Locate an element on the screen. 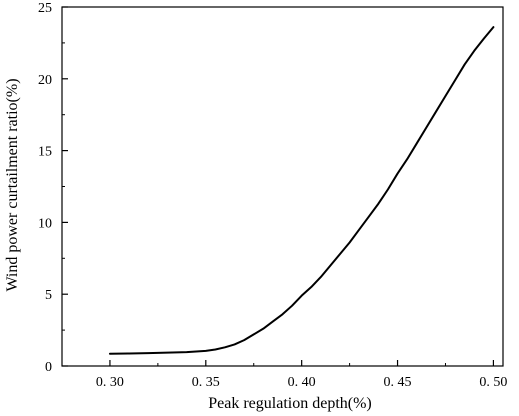 The image size is (519, 416). x-axis-title: Peak regulation depth(%) is located at coordinates (290, 403).